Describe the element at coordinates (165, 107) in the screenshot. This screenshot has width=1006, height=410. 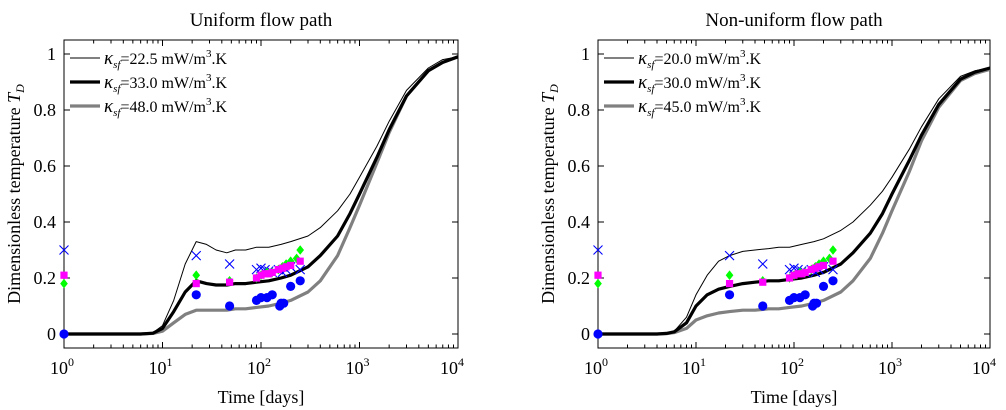
I see `legend-entry: κsf=48.0 mW/m3.K` at that location.